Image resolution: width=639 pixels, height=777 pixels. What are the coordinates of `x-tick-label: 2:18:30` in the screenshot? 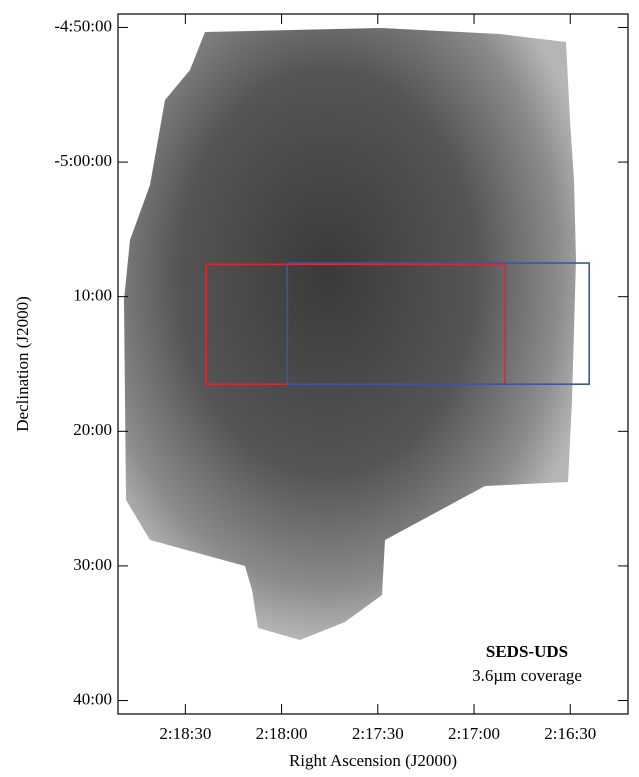 It's located at (185, 733).